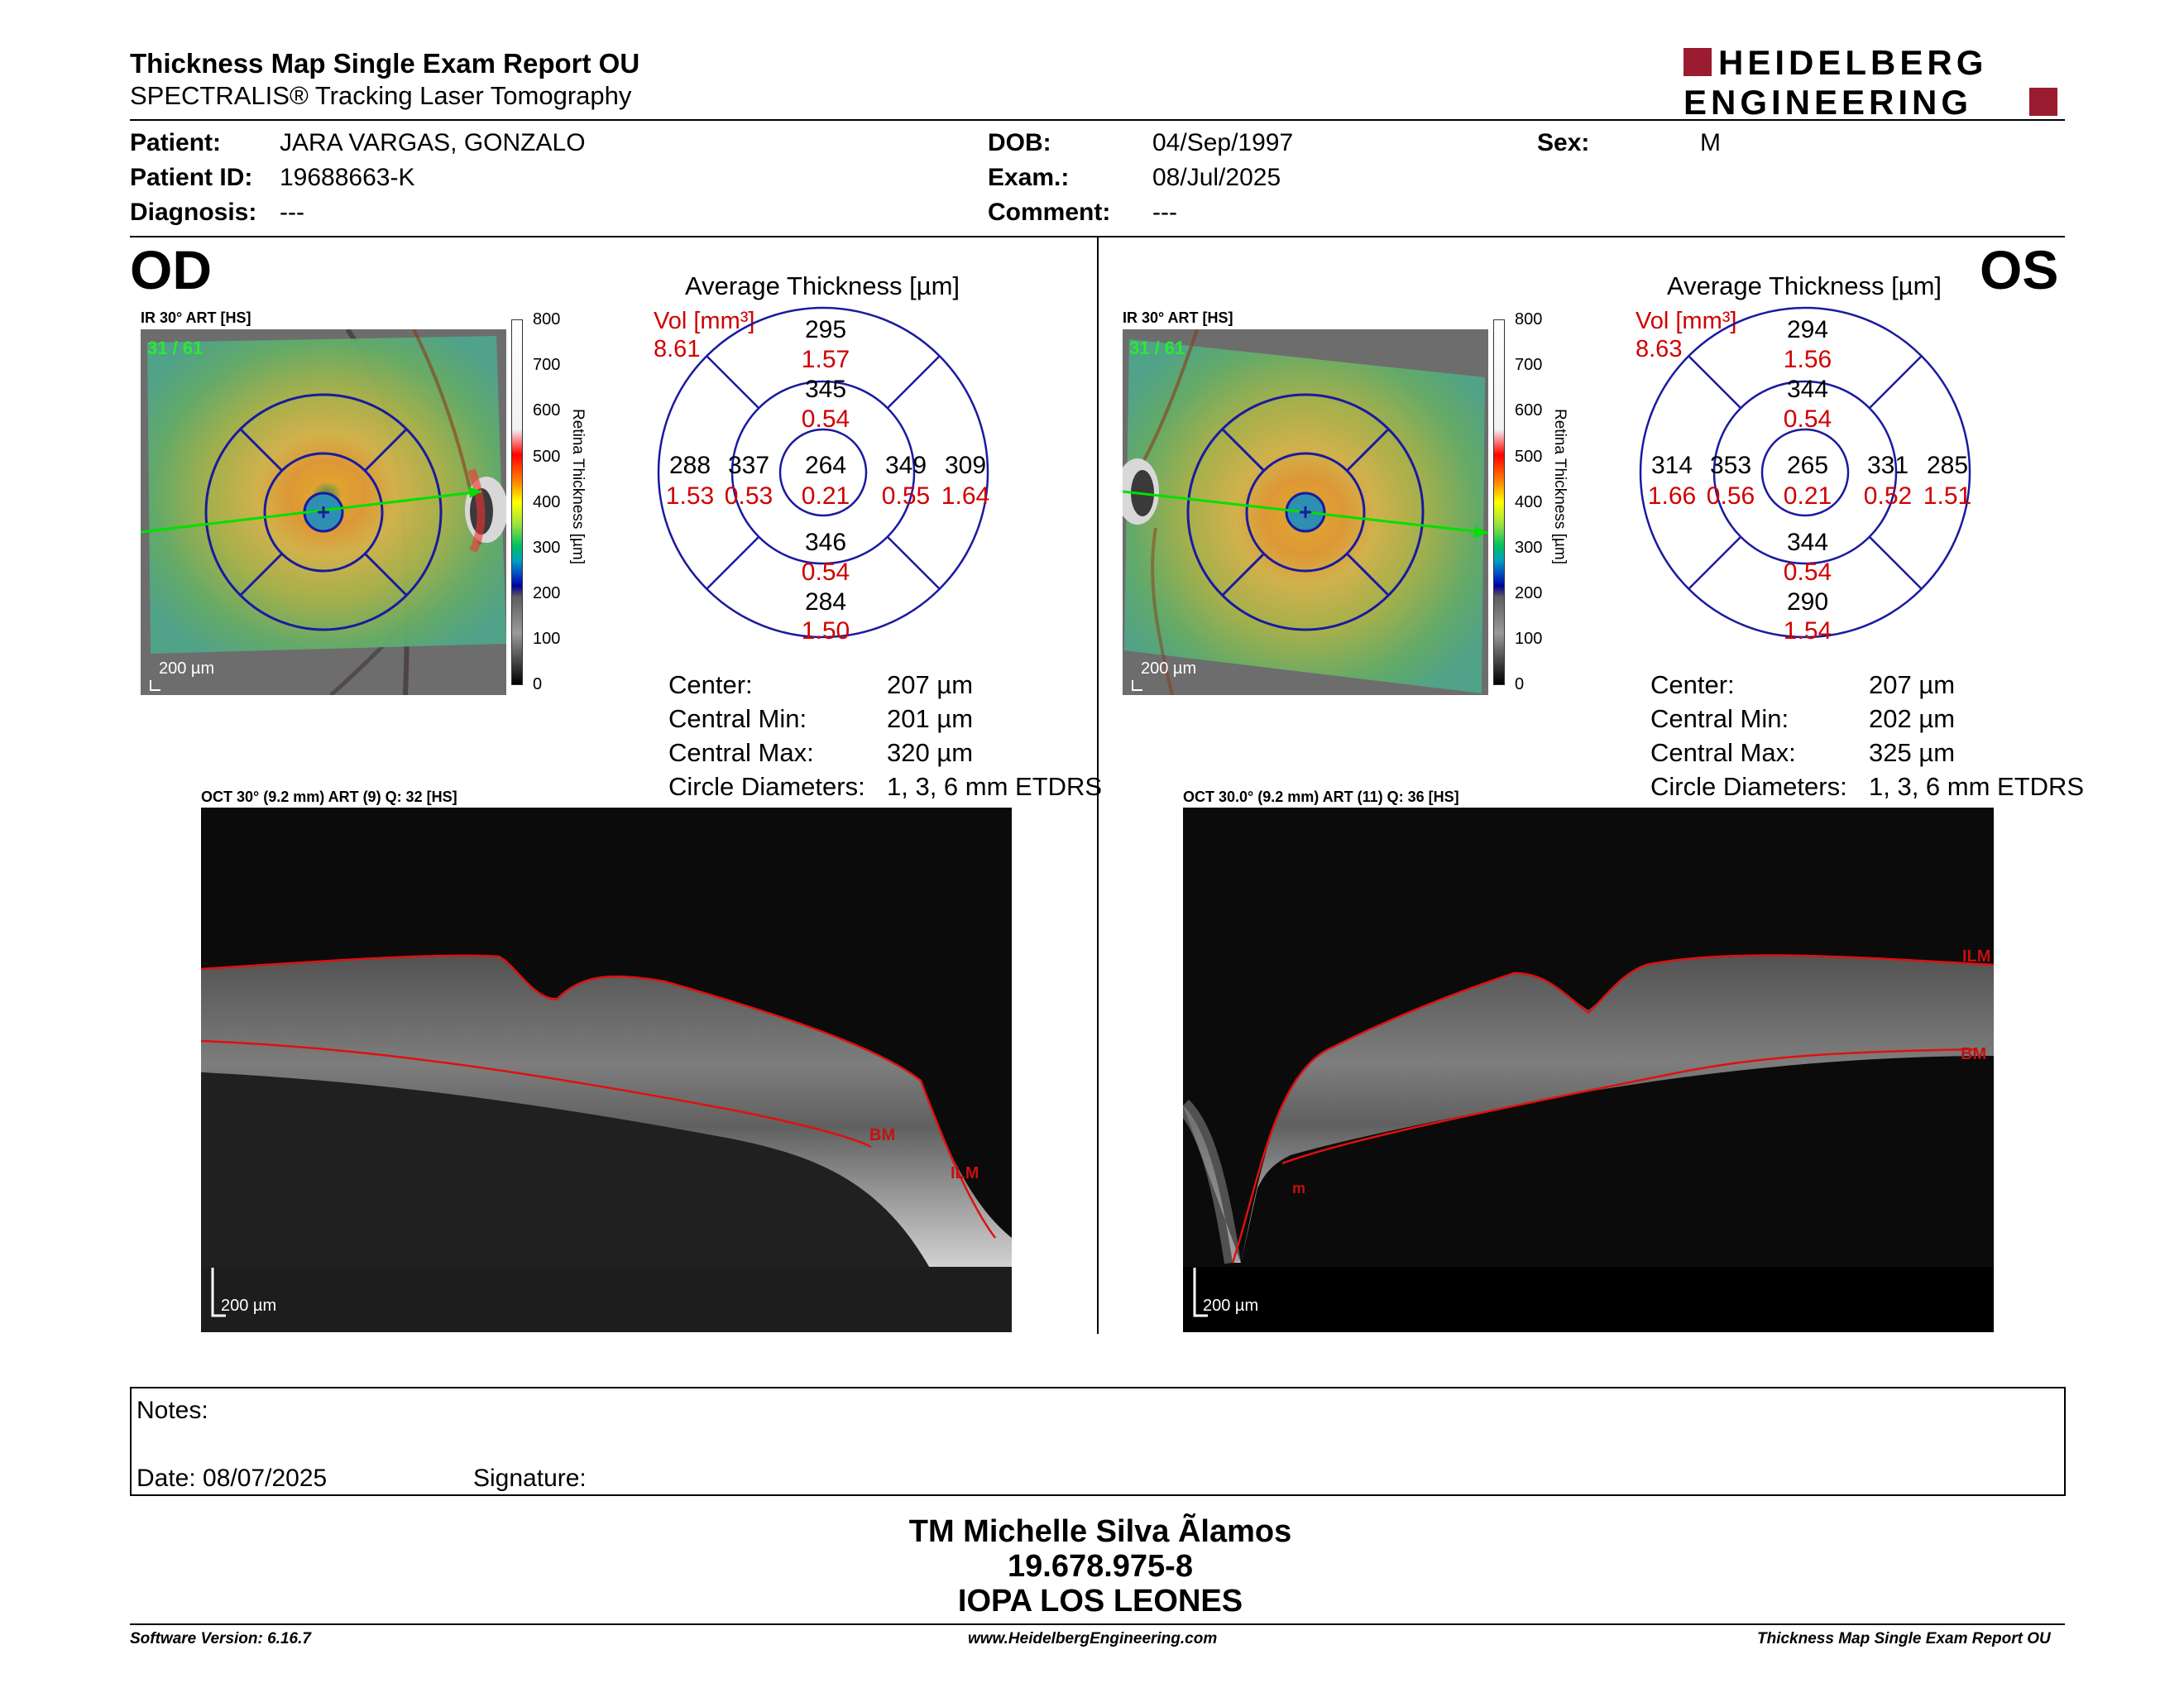 The width and height of the screenshot is (2184, 1688). What do you see at coordinates (171, 269) in the screenshot?
I see `eye-label-od: OD` at bounding box center [171, 269].